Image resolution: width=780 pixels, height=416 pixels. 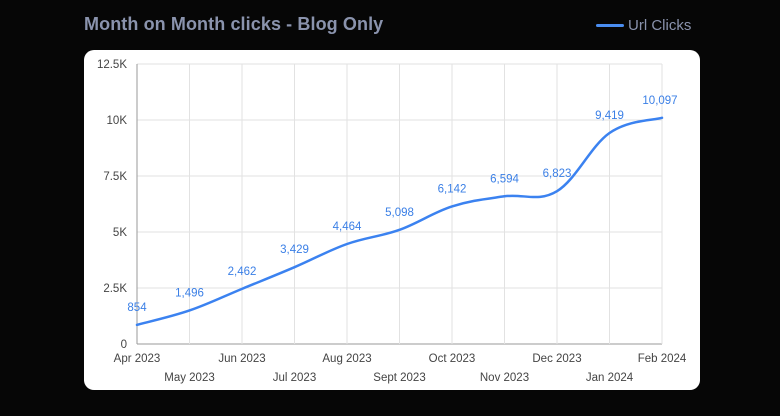 What do you see at coordinates (659, 101) in the screenshot?
I see `data-label: 10,097` at bounding box center [659, 101].